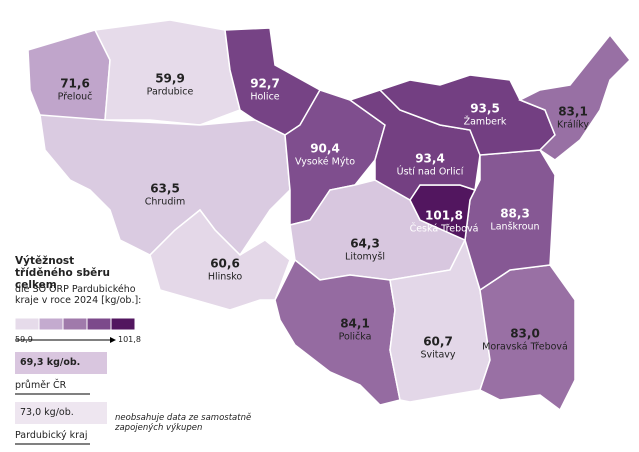  What do you see at coordinates (170, 92) in the screenshot?
I see `region-name: Pardubice` at bounding box center [170, 92].